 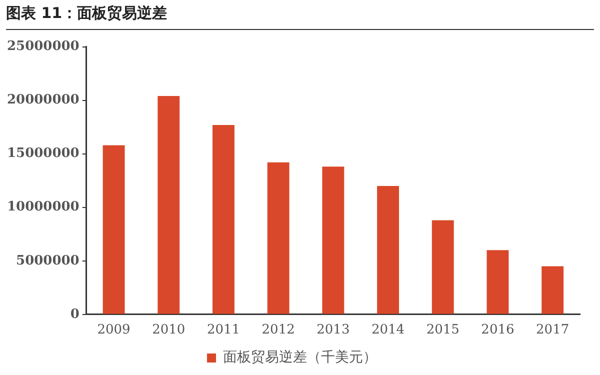 I want to click on x-tick-label: 2011, so click(x=223, y=330).